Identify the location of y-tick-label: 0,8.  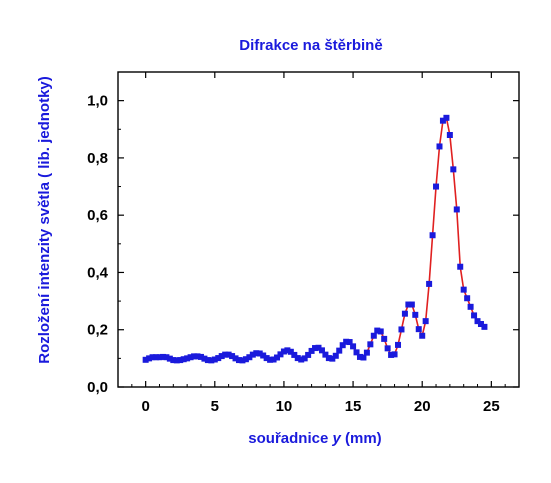
(97, 158).